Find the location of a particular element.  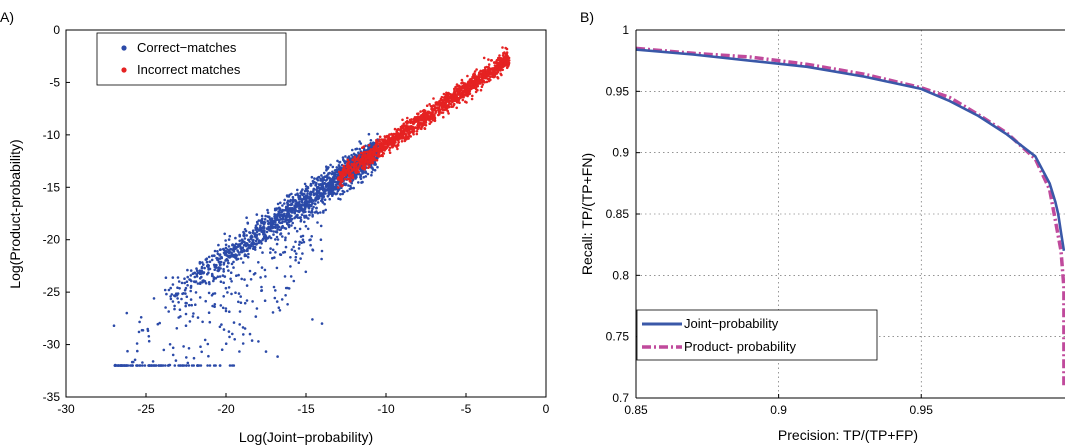

panel-a-y-tick-label: -15 is located at coordinates (52, 187).